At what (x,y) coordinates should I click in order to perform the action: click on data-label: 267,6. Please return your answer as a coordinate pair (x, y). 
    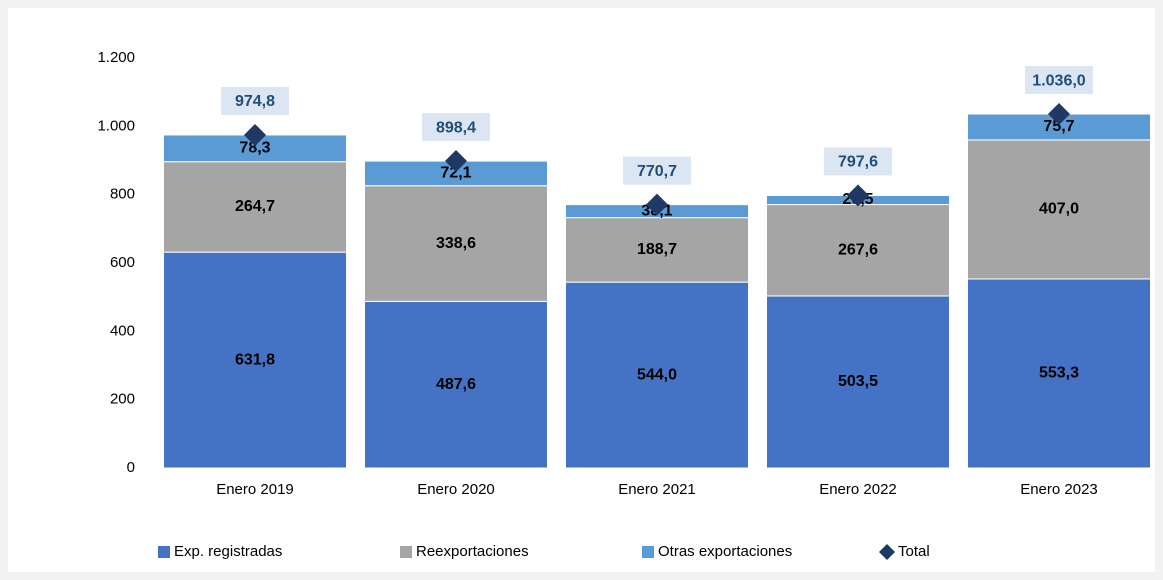
    Looking at the image, I should click on (858, 249).